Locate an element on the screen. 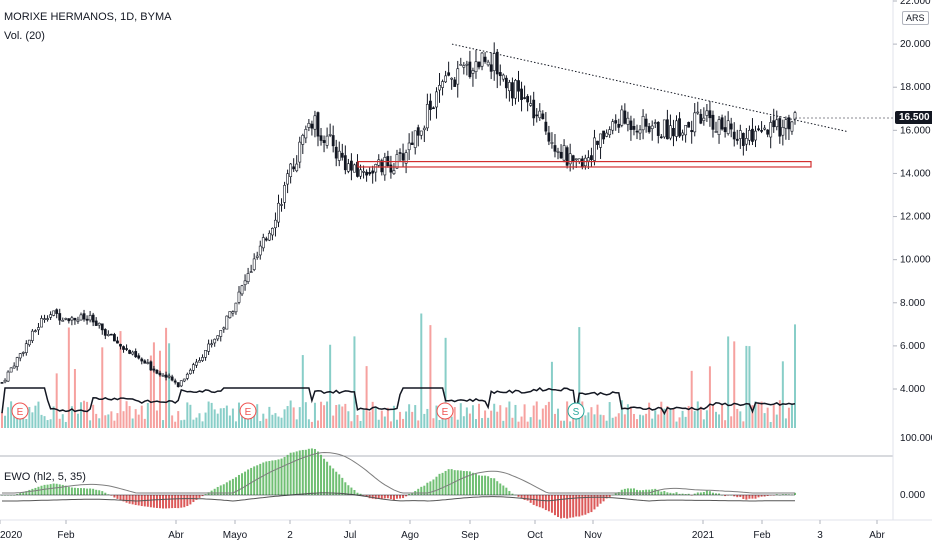 The image size is (932, 550). event-marker-circle is located at coordinates (248, 411).